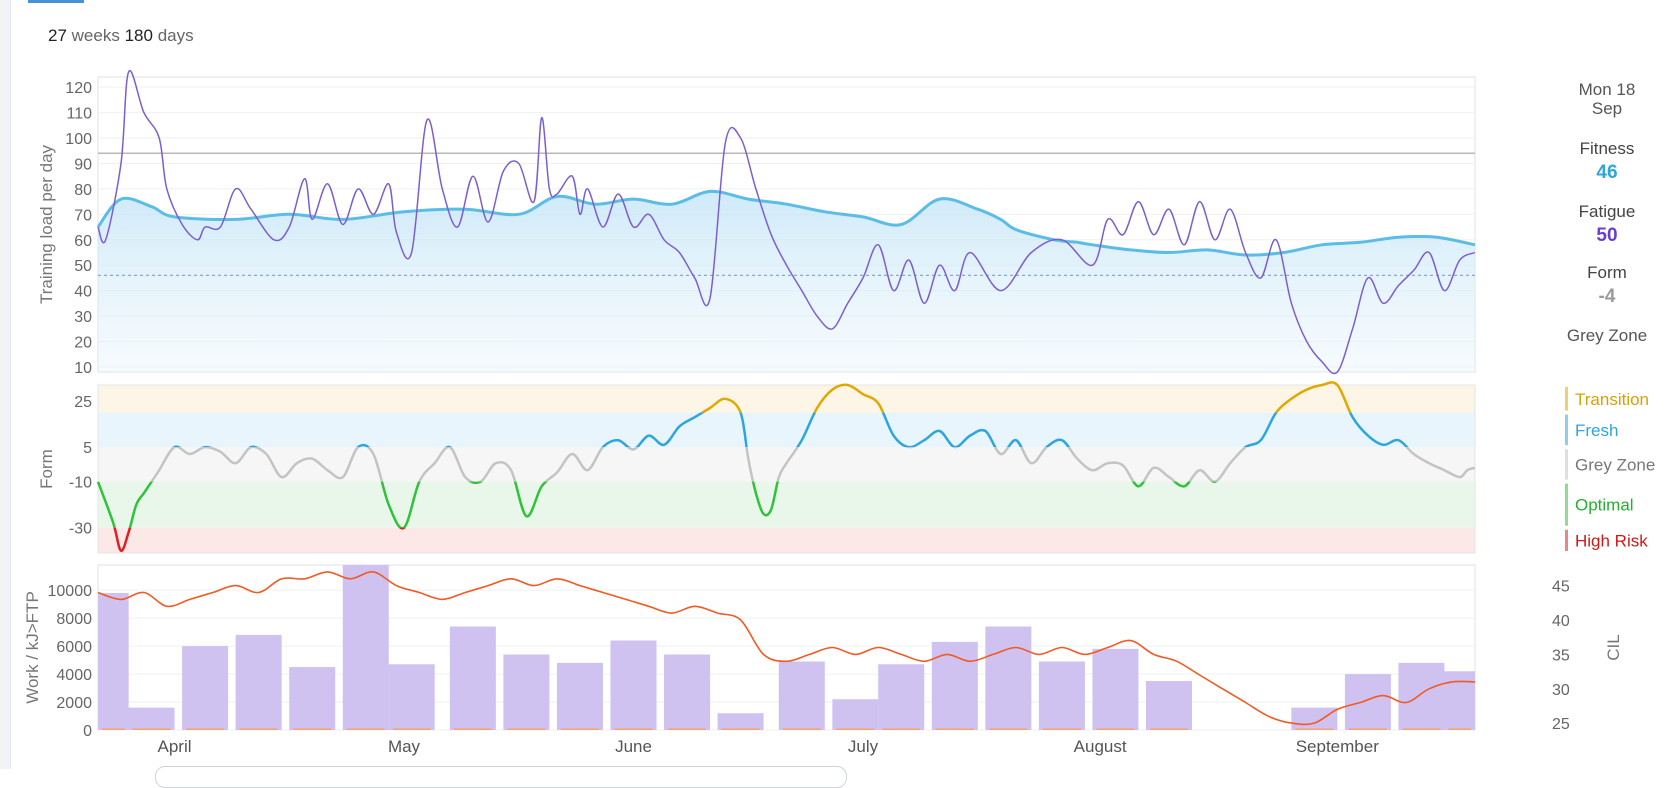 The image size is (1679, 788). What do you see at coordinates (786, 399) in the screenshot?
I see `zone-band-transition` at bounding box center [786, 399].